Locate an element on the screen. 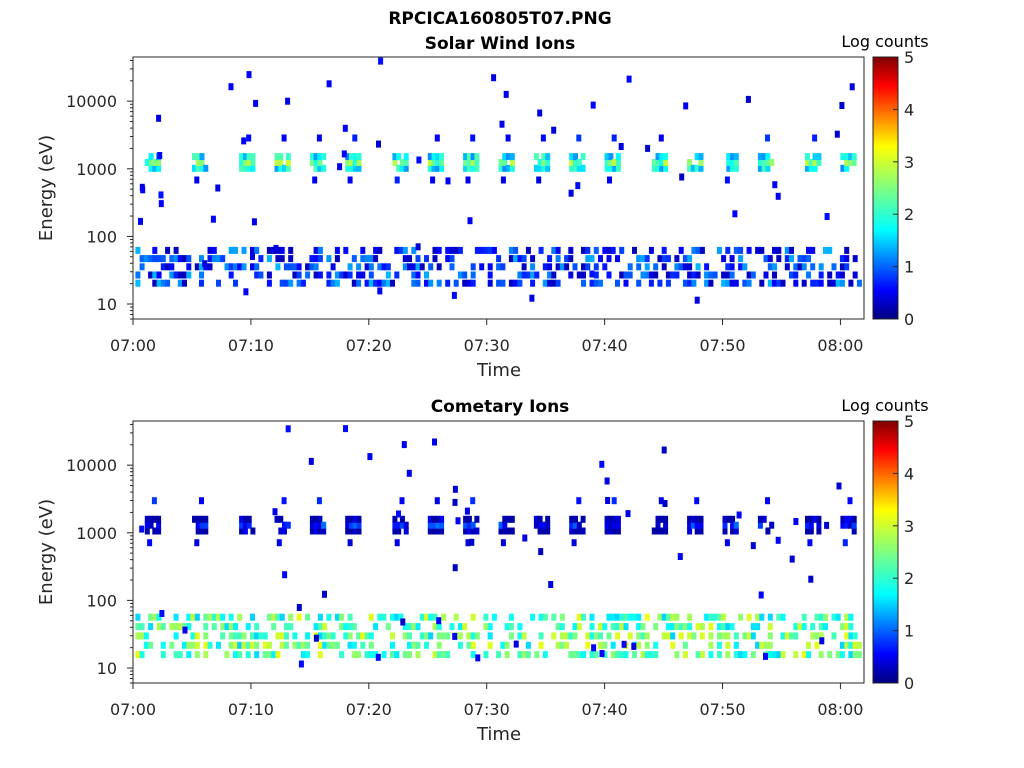 The width and height of the screenshot is (1024, 768). x-tick-label: 07:30 is located at coordinates (487, 709).